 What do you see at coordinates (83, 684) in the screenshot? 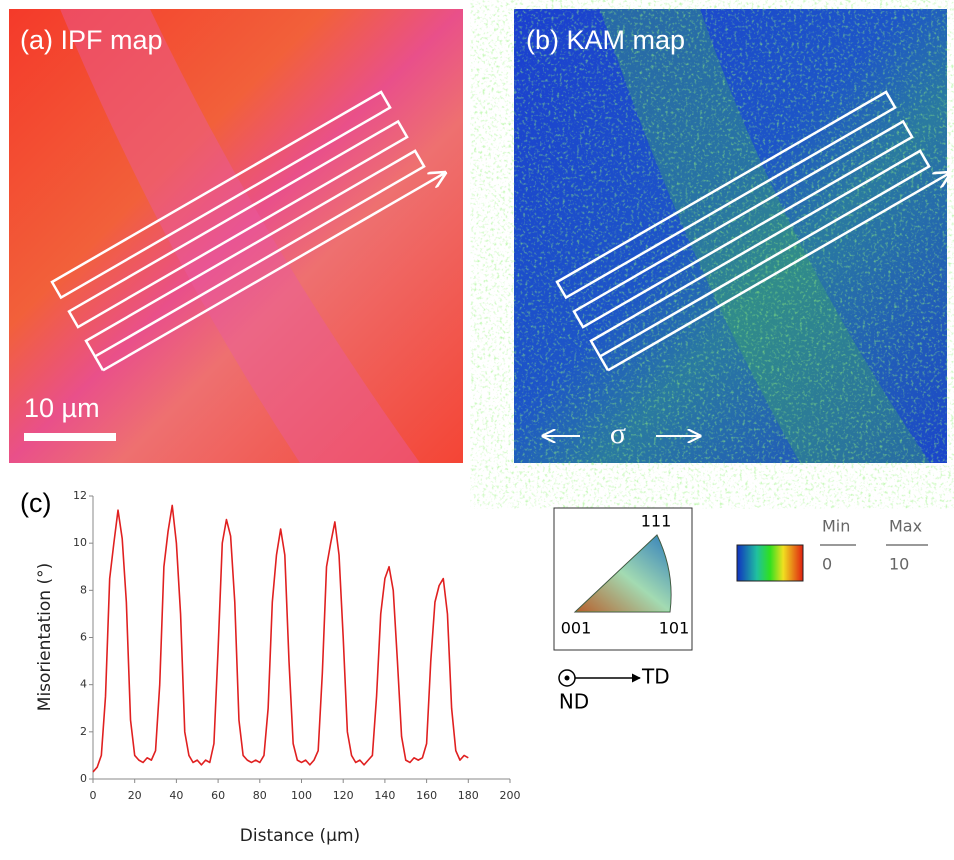
I see `y-tick-label: 4` at bounding box center [83, 684].